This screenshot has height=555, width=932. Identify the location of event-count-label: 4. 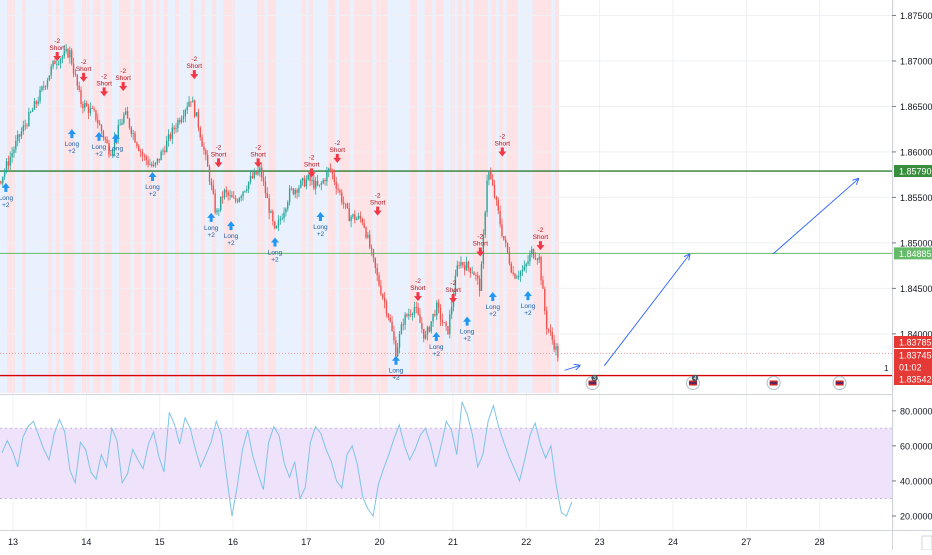
(695, 379).